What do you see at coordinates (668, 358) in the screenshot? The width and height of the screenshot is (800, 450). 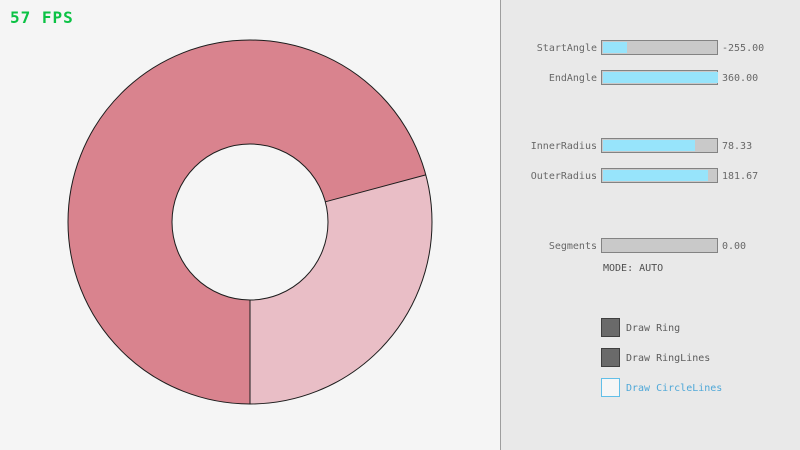 I see `draw-ringlines-label: Draw RingLines` at bounding box center [668, 358].